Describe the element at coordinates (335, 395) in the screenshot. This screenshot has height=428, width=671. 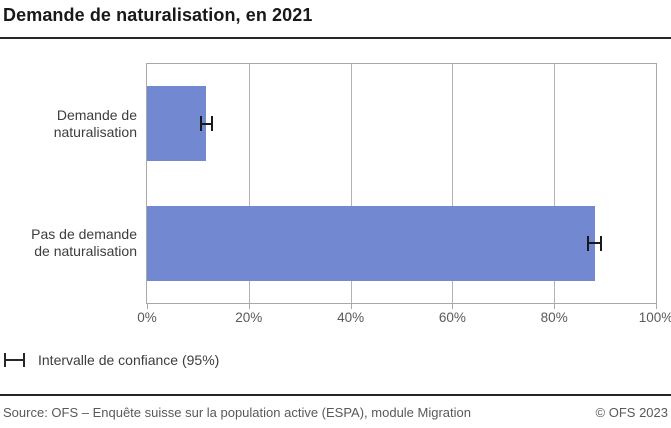
I see `footer-rule` at that location.